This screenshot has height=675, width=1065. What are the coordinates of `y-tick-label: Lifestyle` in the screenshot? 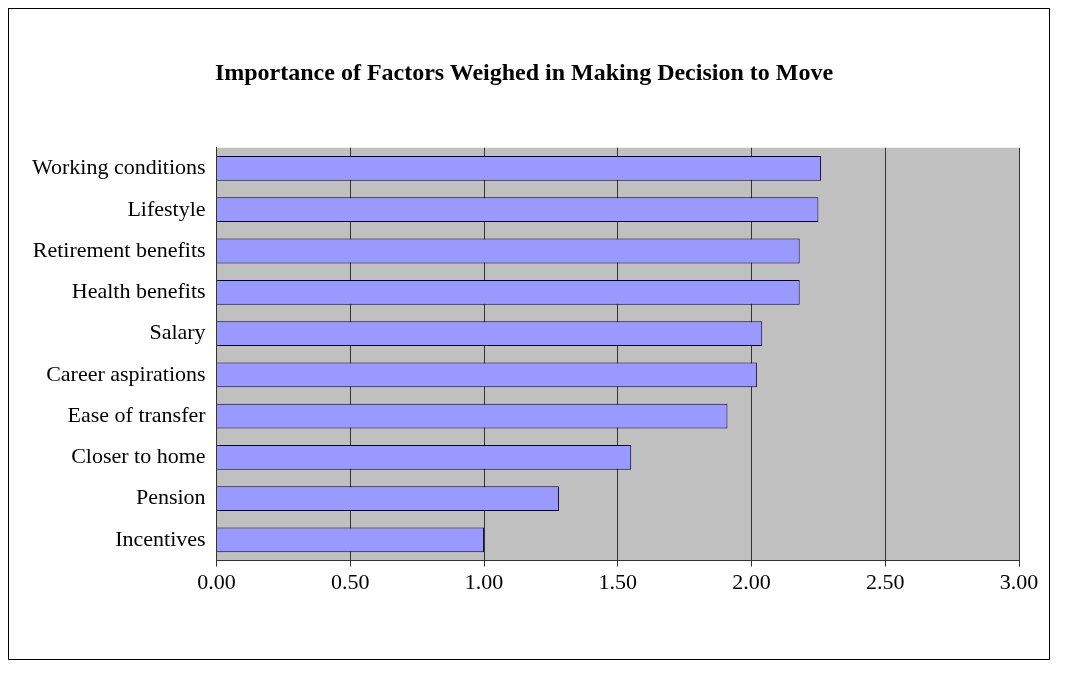 It's located at (166, 208).